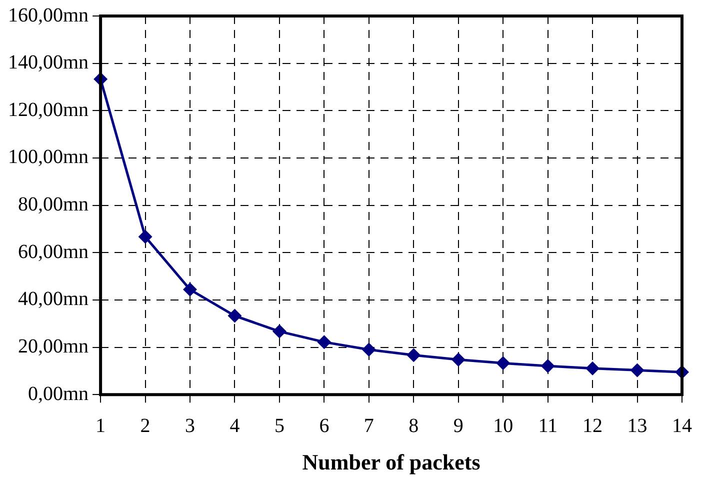 The image size is (704, 477). I want to click on x-tick-label: 10, so click(503, 425).